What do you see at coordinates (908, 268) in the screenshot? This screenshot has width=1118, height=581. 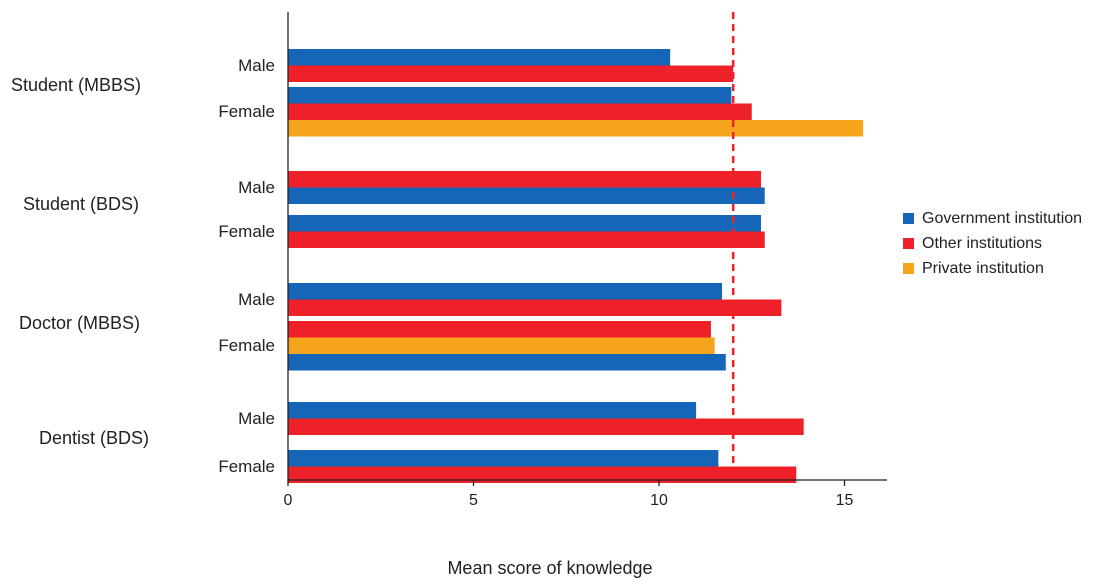 I see `legend-swatch-private` at bounding box center [908, 268].